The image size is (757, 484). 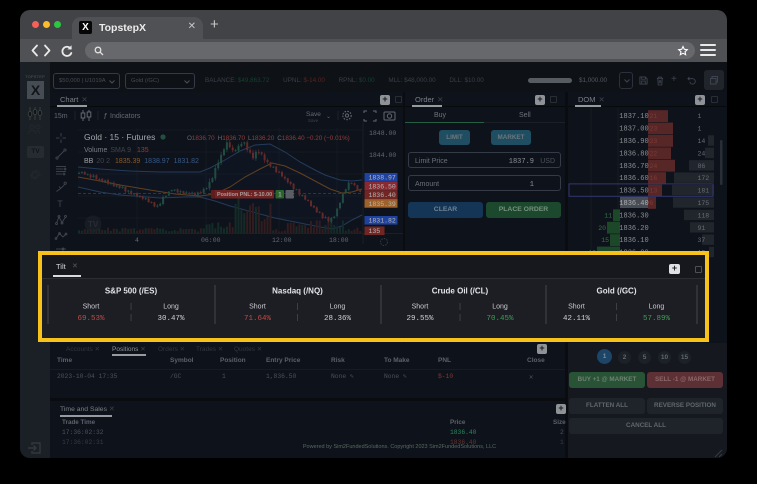 I want to click on svg-text: TV, so click(x=93, y=224).